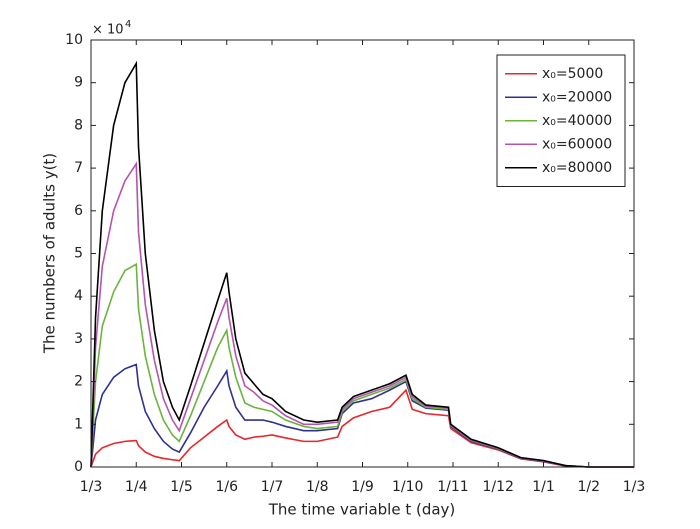 This screenshot has width=700, height=529. What do you see at coordinates (78, 125) in the screenshot?
I see `y-tick-label: 8` at bounding box center [78, 125].